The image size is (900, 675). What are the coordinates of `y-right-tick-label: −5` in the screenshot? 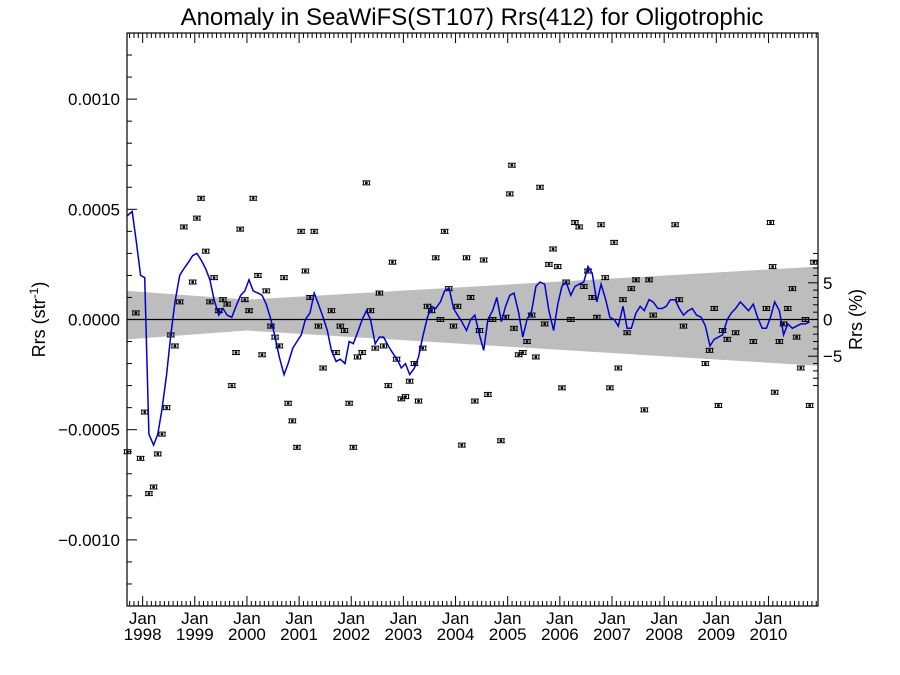 It's located at (832, 356).